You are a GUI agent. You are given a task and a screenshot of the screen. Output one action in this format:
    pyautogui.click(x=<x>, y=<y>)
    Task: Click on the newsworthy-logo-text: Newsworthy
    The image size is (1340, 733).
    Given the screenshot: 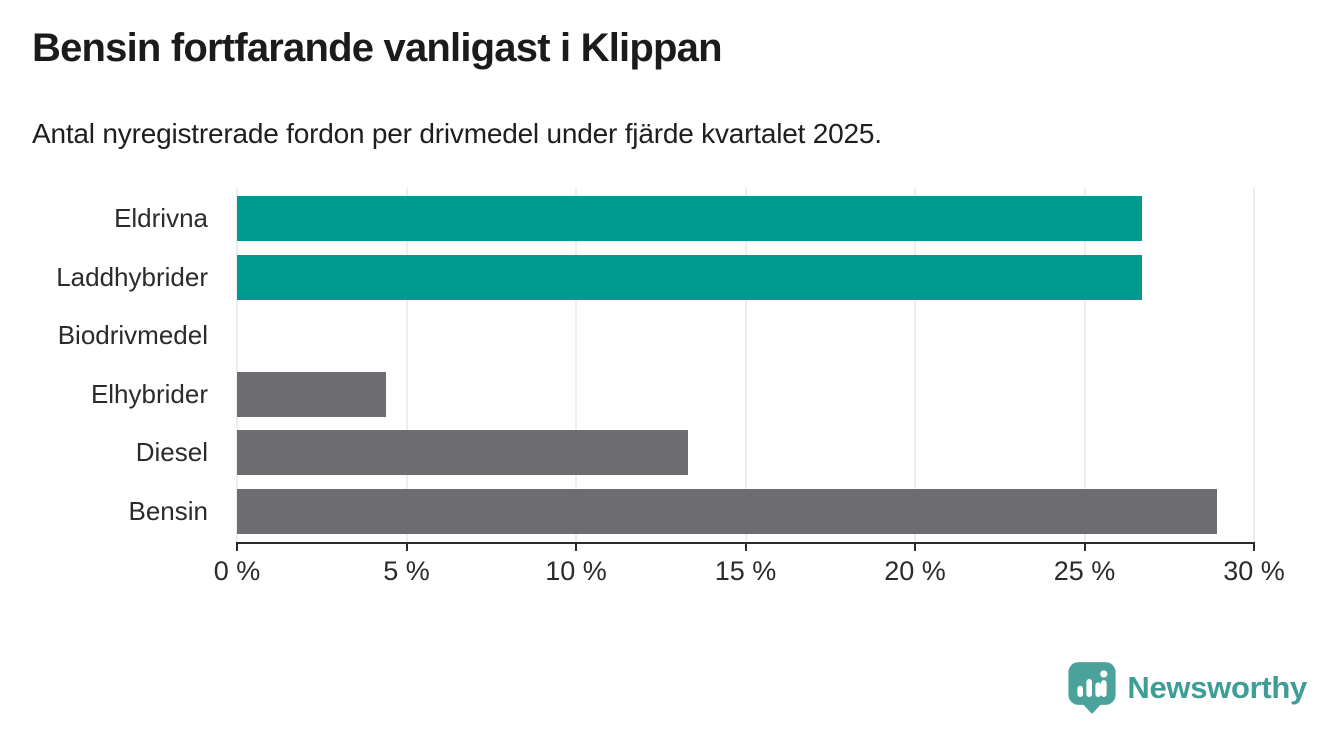 What is the action you would take?
    pyautogui.click(x=1217, y=687)
    